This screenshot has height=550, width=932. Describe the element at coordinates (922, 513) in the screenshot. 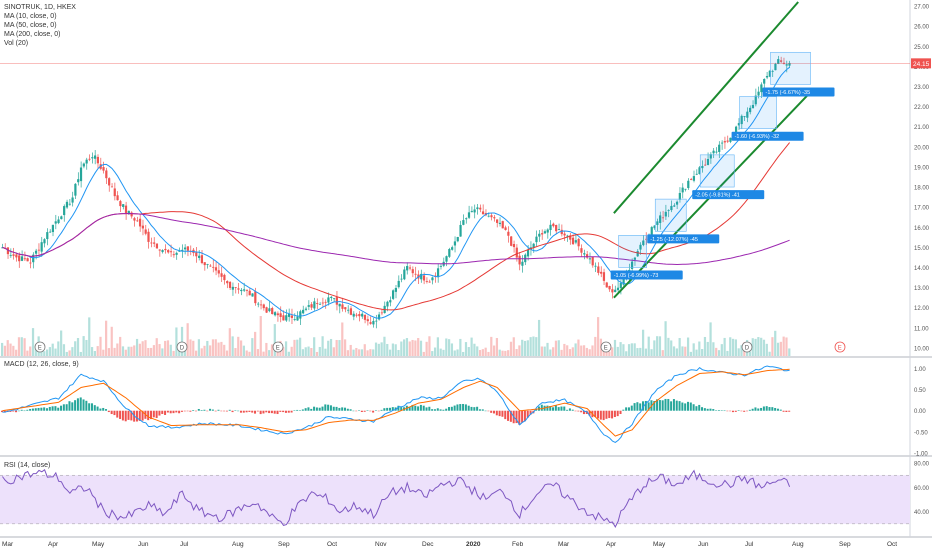

I see `rsi-tick-label: 40.00` at that location.